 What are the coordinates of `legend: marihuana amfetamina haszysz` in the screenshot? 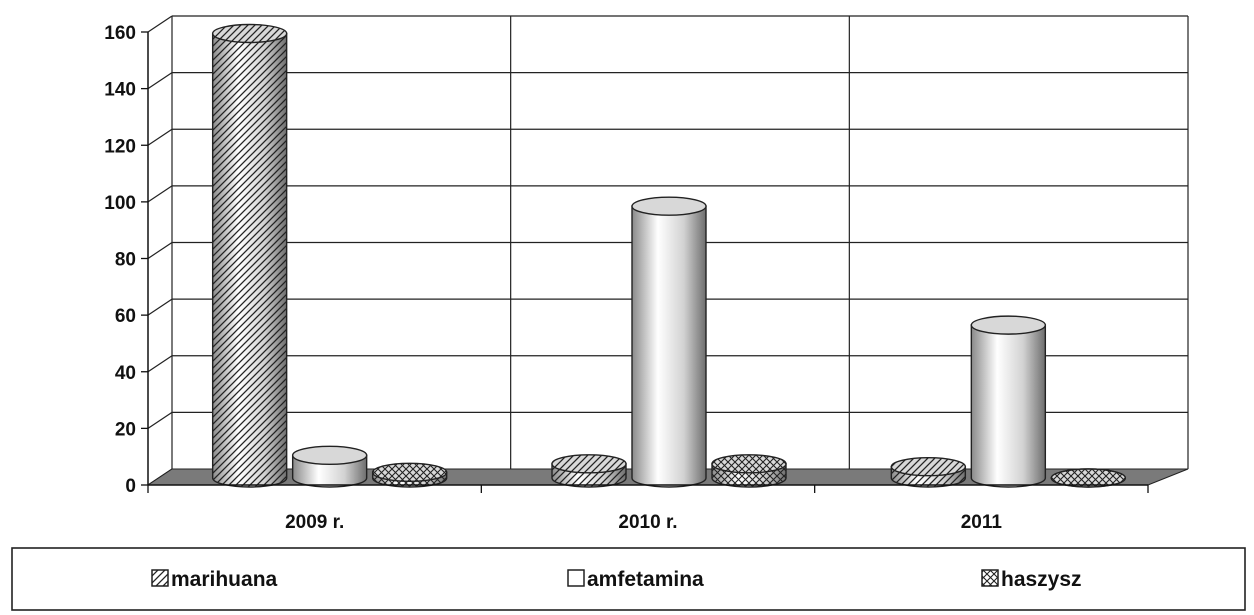 It's located at (628, 579).